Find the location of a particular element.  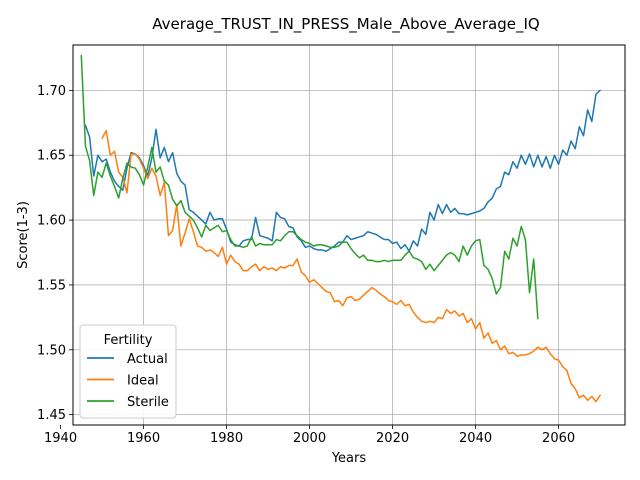

legend-label-ideal: Ideal is located at coordinates (143, 381).